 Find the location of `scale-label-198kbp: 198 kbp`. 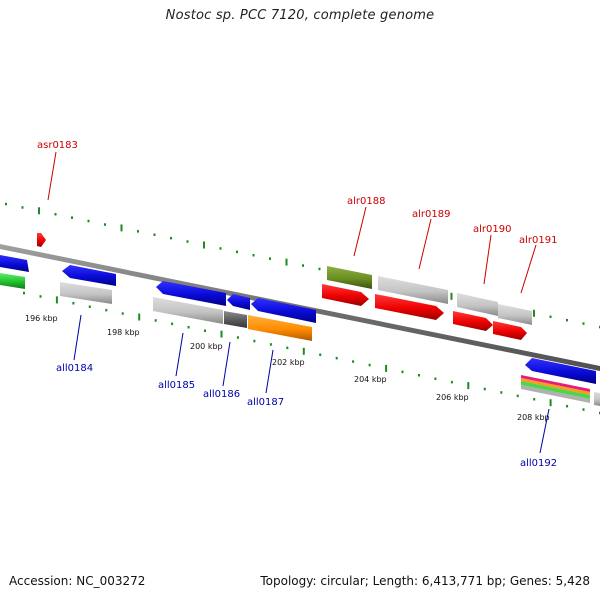

scale-label-198kbp: 198 kbp is located at coordinates (123, 332).